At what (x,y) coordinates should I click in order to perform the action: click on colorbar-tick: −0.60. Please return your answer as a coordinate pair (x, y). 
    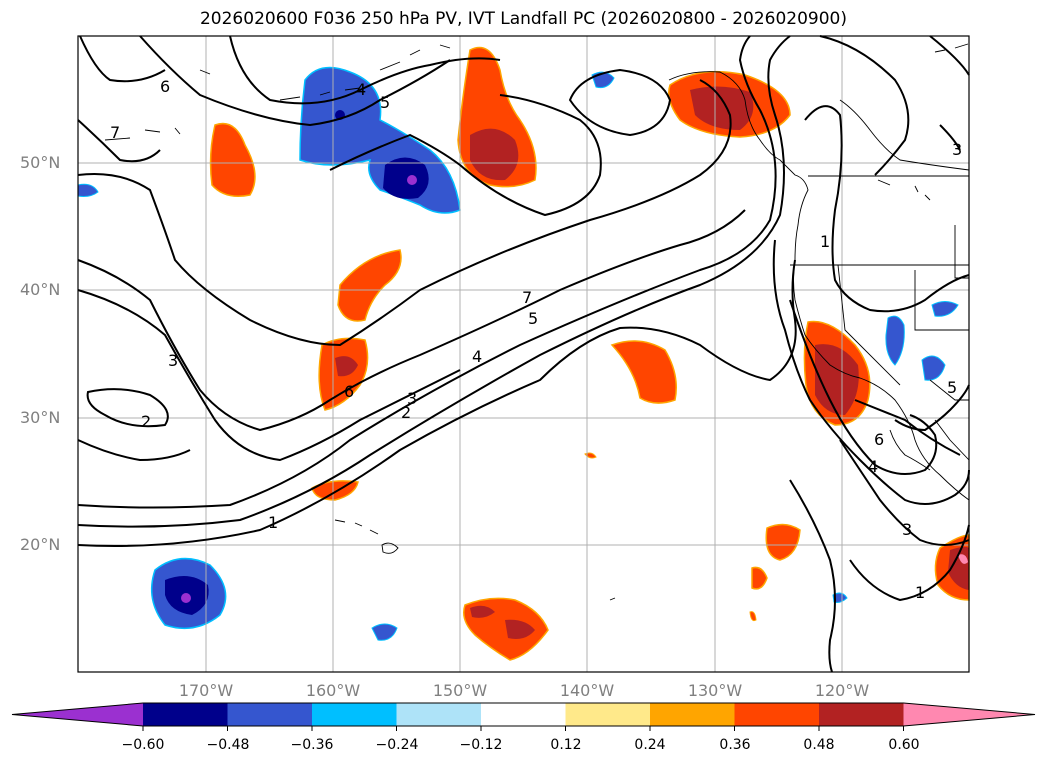
    Looking at the image, I should click on (143, 745).